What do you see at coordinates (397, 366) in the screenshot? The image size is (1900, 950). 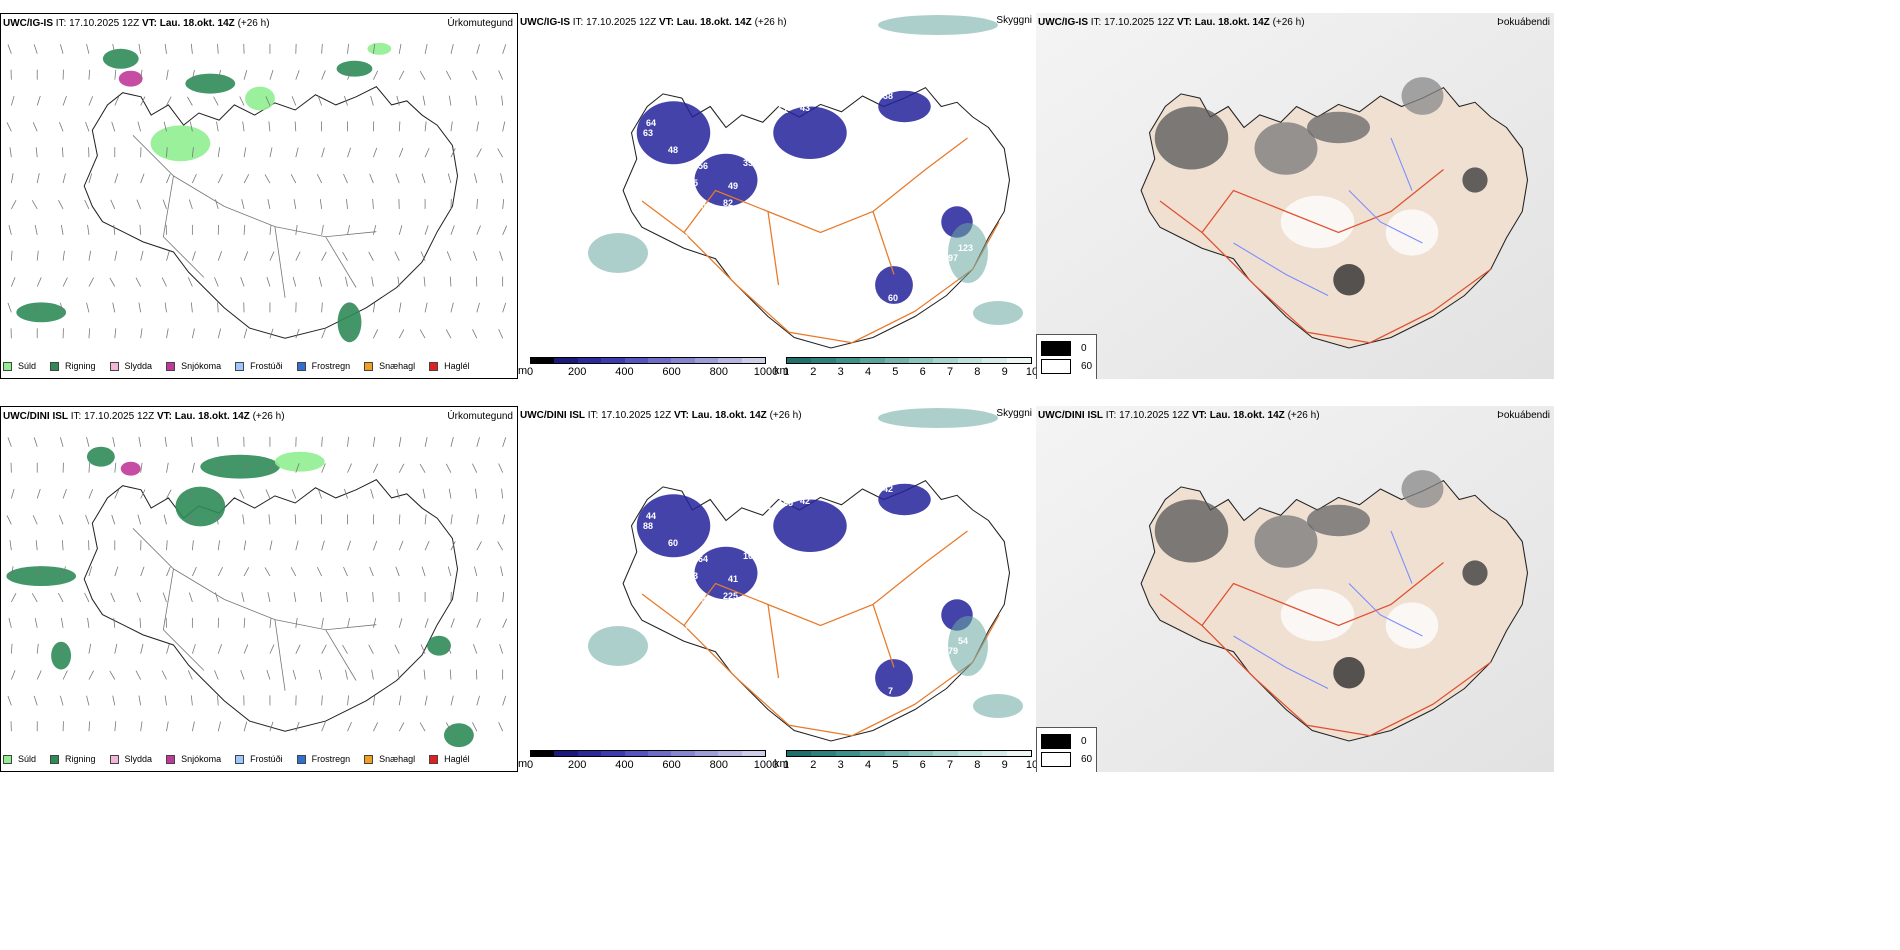 I see `legend-label: Snæhagl` at bounding box center [397, 366].